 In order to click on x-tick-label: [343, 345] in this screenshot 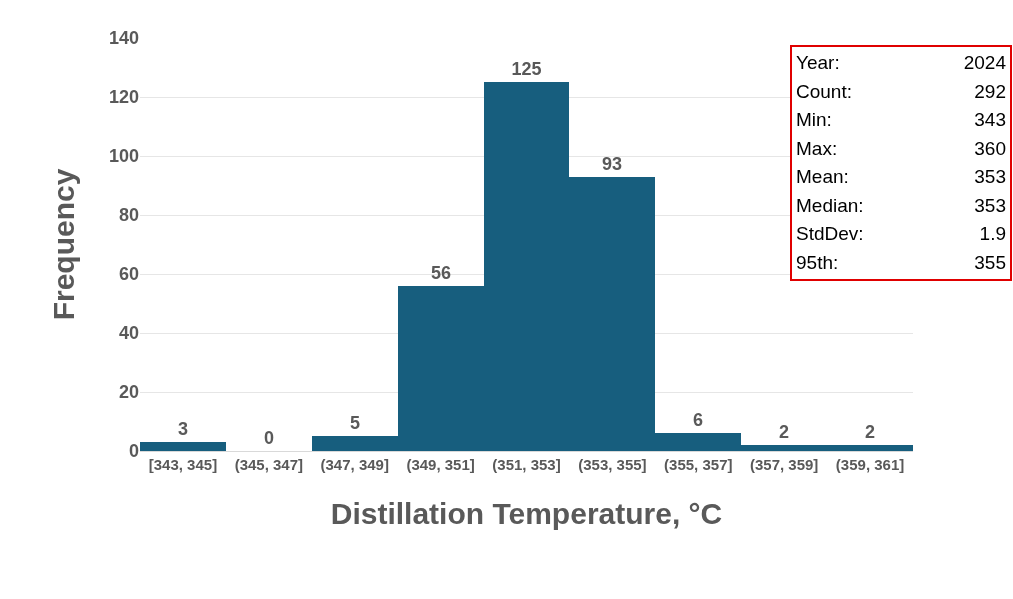, I will do `click(183, 464)`.